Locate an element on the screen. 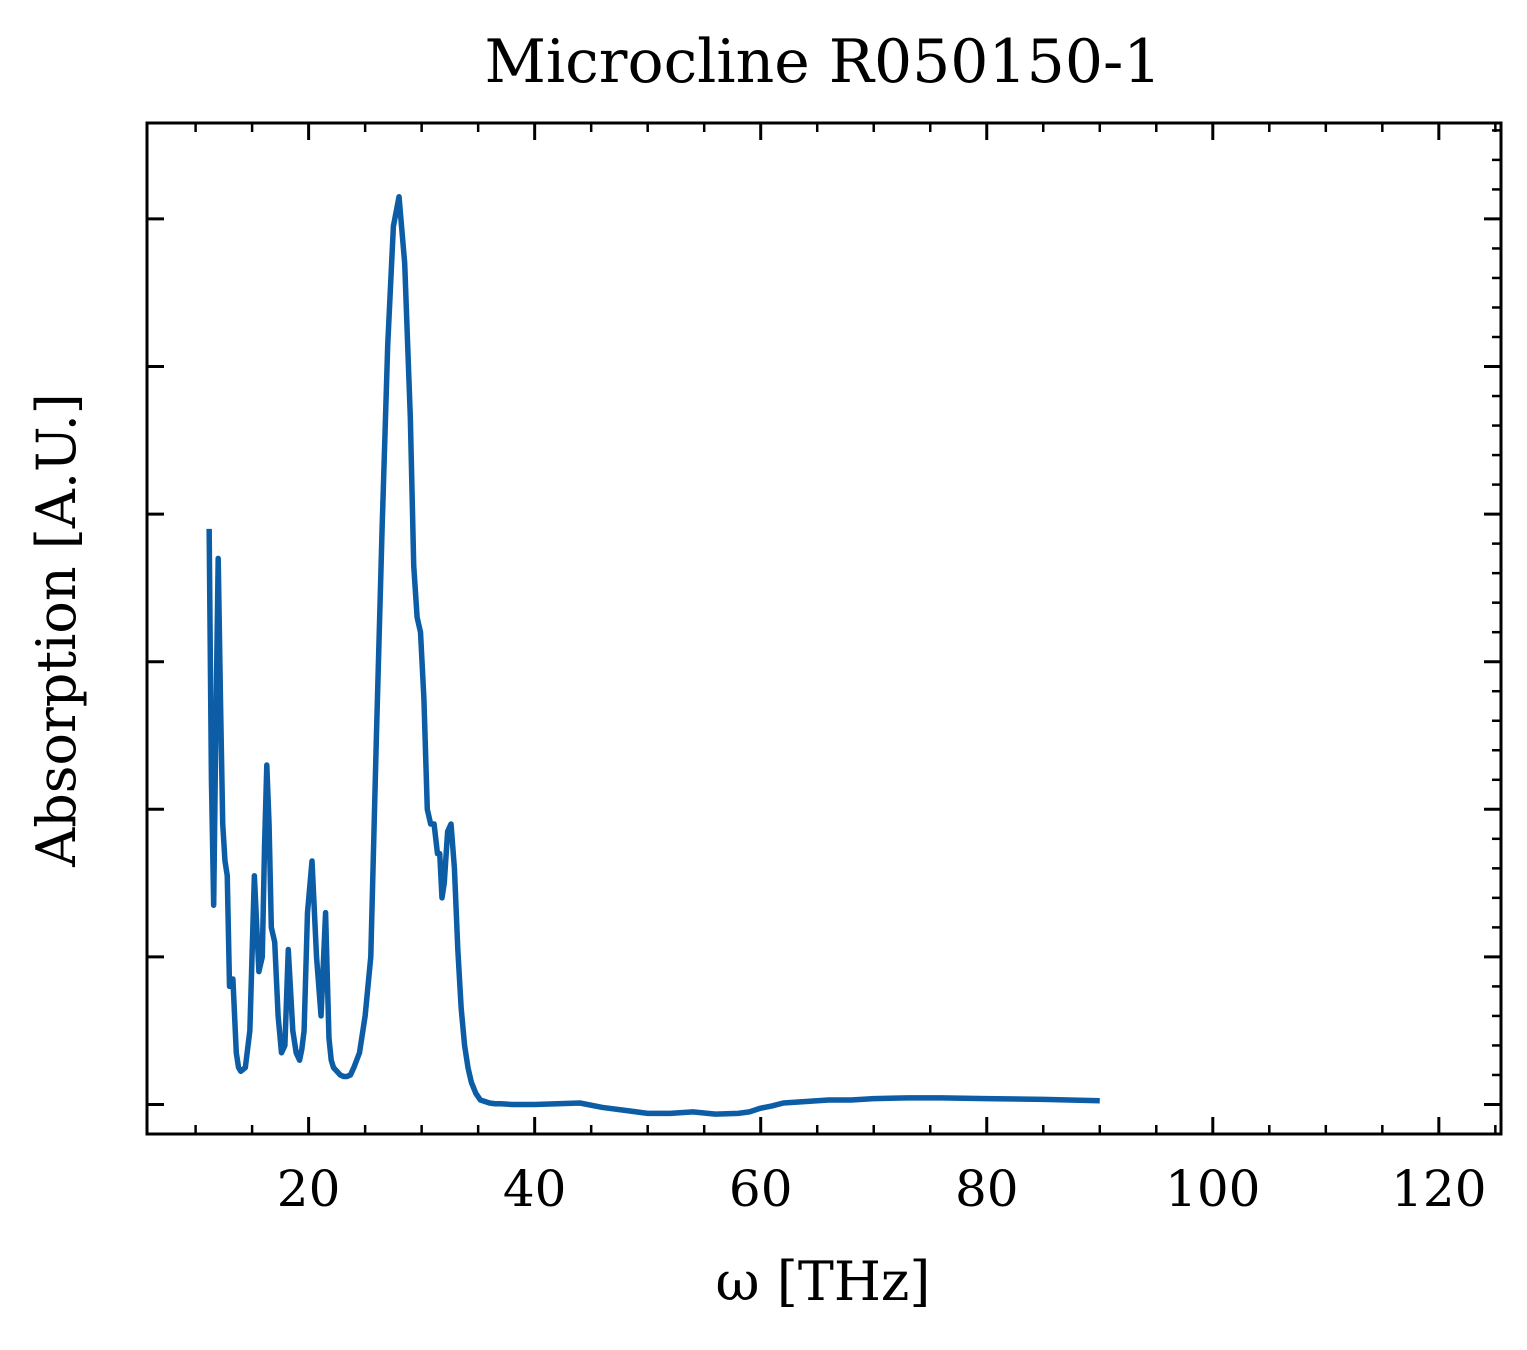 The image size is (1527, 1350). x-axis-label: ω [THz] is located at coordinates (823, 1281).